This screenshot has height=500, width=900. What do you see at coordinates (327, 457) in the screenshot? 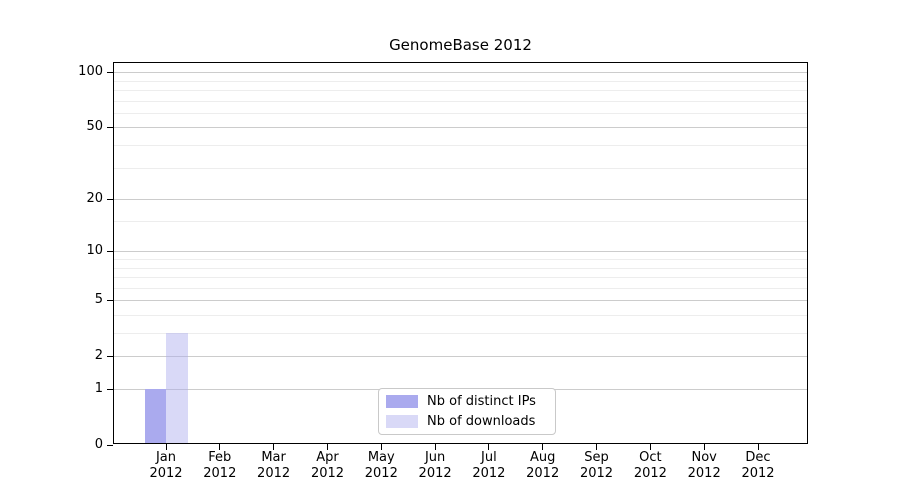
I see `x-tick-label-line: Apr` at bounding box center [327, 457].